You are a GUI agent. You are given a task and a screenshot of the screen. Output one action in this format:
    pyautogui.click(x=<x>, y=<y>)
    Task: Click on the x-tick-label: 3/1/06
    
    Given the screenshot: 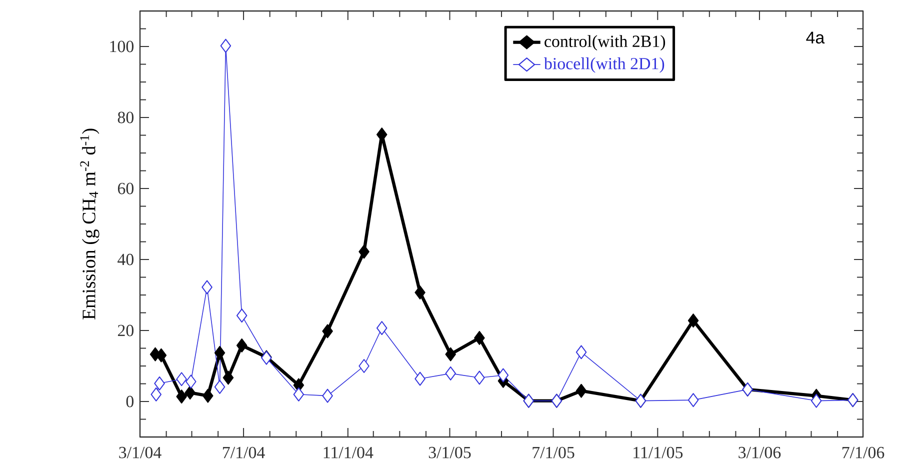 What is the action you would take?
    pyautogui.click(x=759, y=452)
    